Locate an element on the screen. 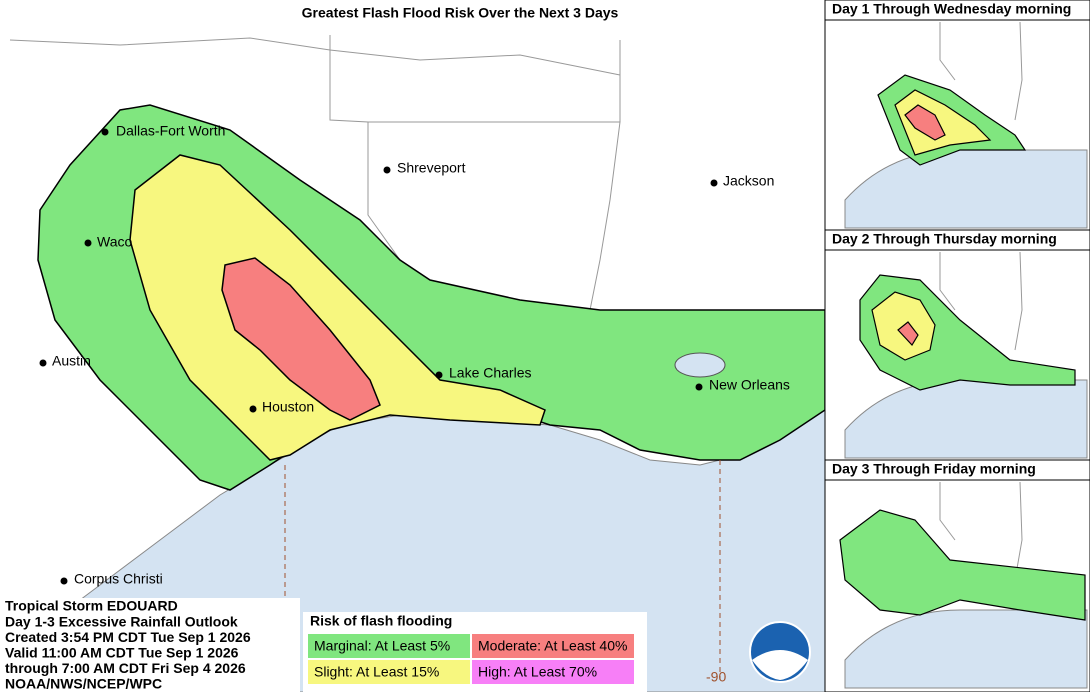  legend-label: Slight: At Least 15% is located at coordinates (376, 672).